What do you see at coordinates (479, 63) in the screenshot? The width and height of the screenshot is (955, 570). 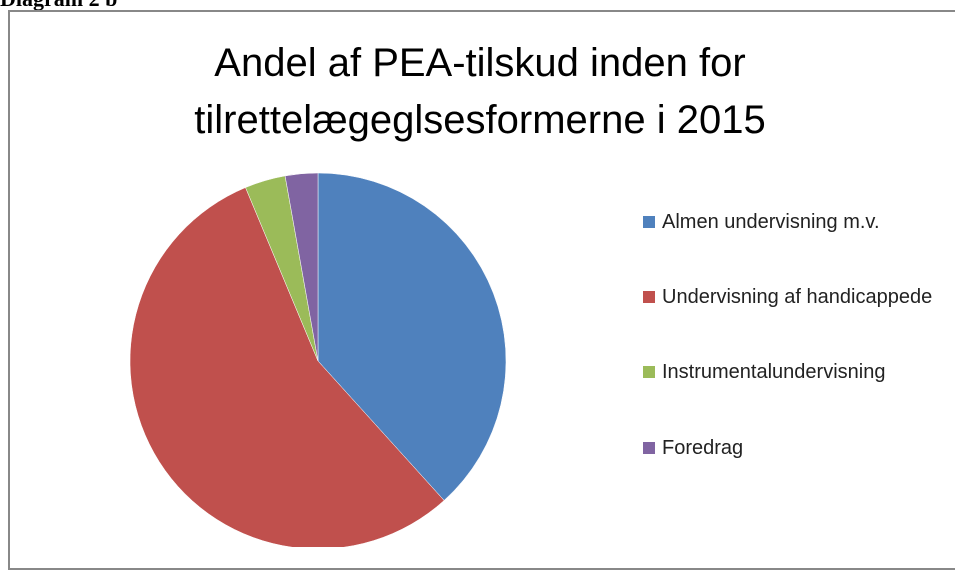 I see `chart-title: Andel af PEA-tilskud inden for` at bounding box center [479, 63].